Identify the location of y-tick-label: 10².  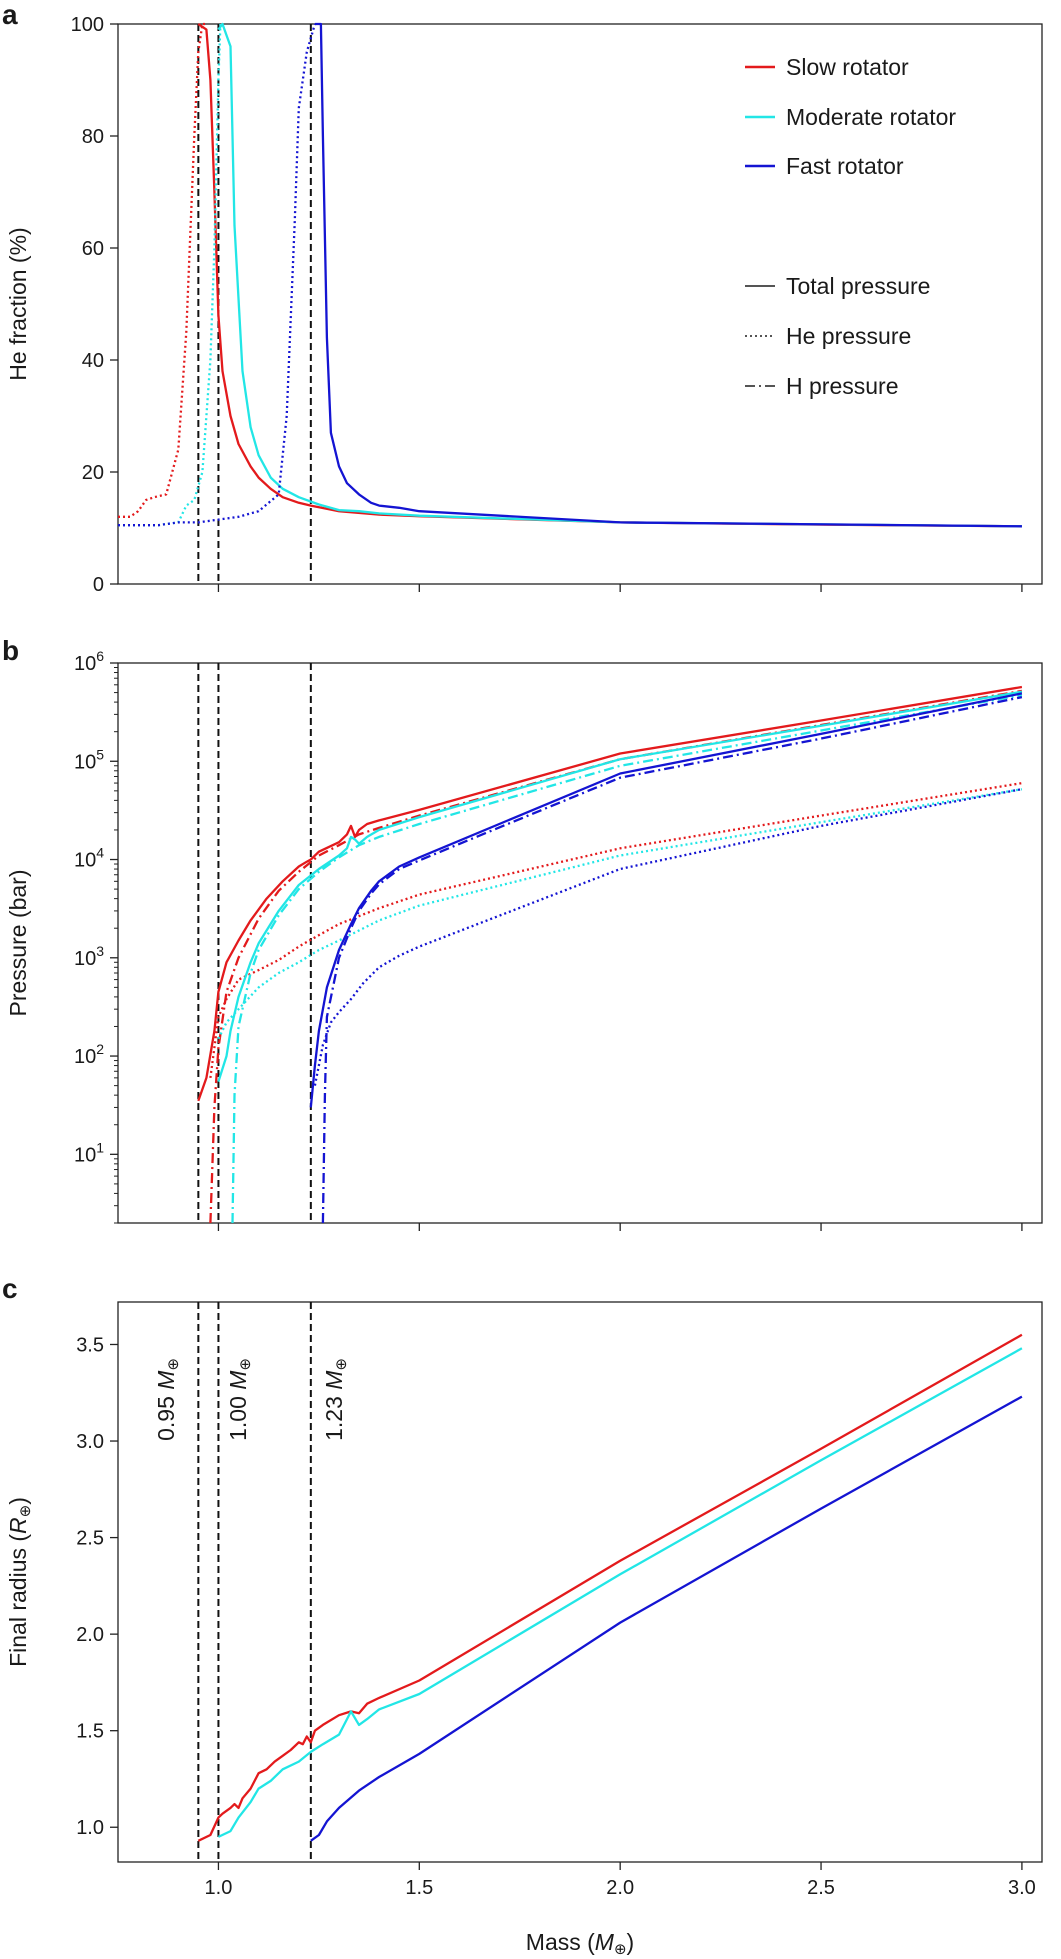
(89, 1054).